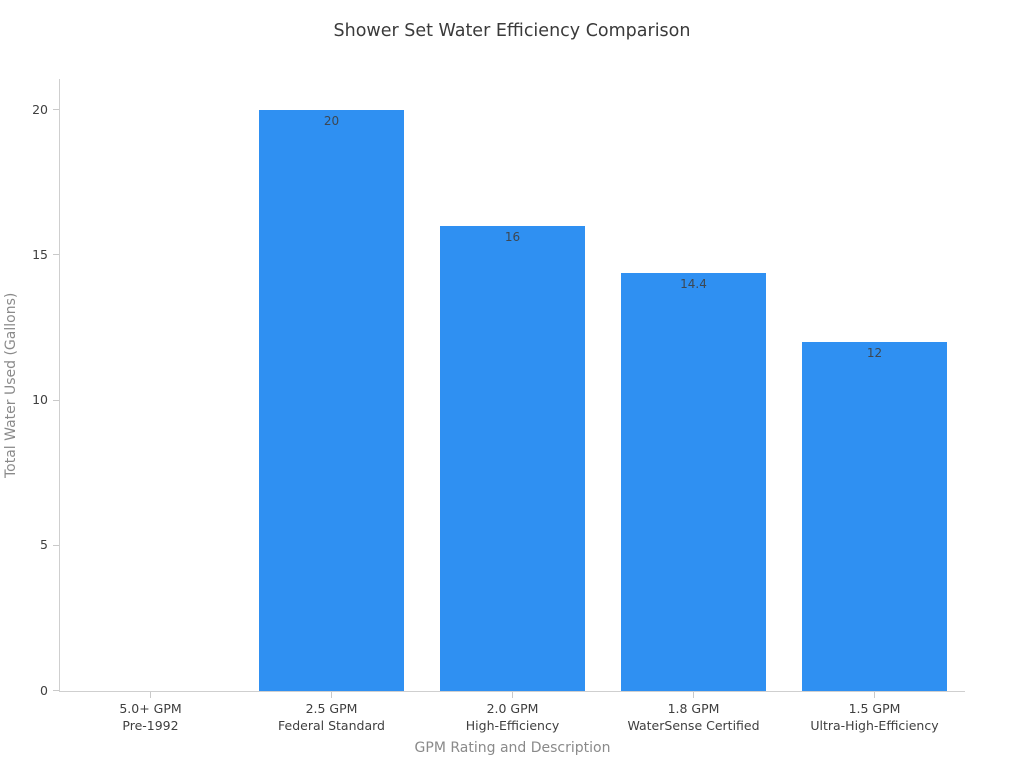 This screenshot has width=1024, height=768. Describe the element at coordinates (874, 708) in the screenshot. I see `x-tick-label-line: 1.5 GPM` at that location.